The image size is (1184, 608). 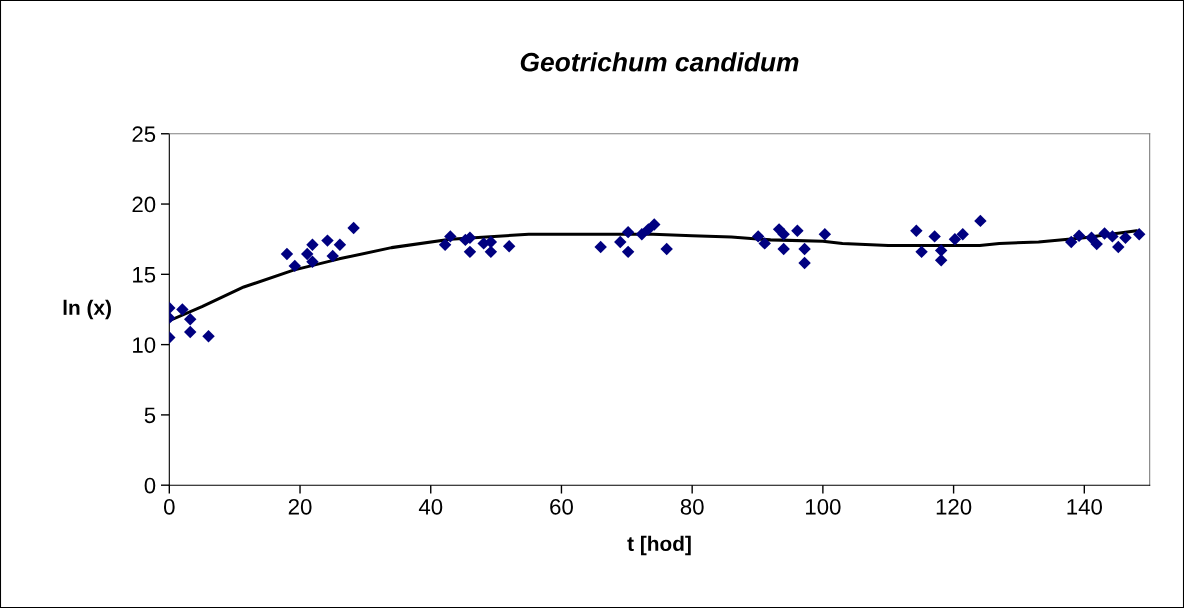 What do you see at coordinates (144, 275) in the screenshot?
I see `y-tick-label: 15` at bounding box center [144, 275].